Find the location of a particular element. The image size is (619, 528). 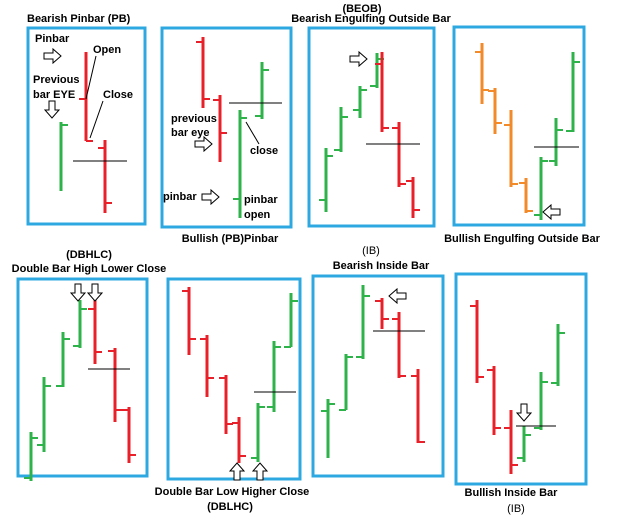

pattern-bullish-engulfing is located at coordinates (527, 131).